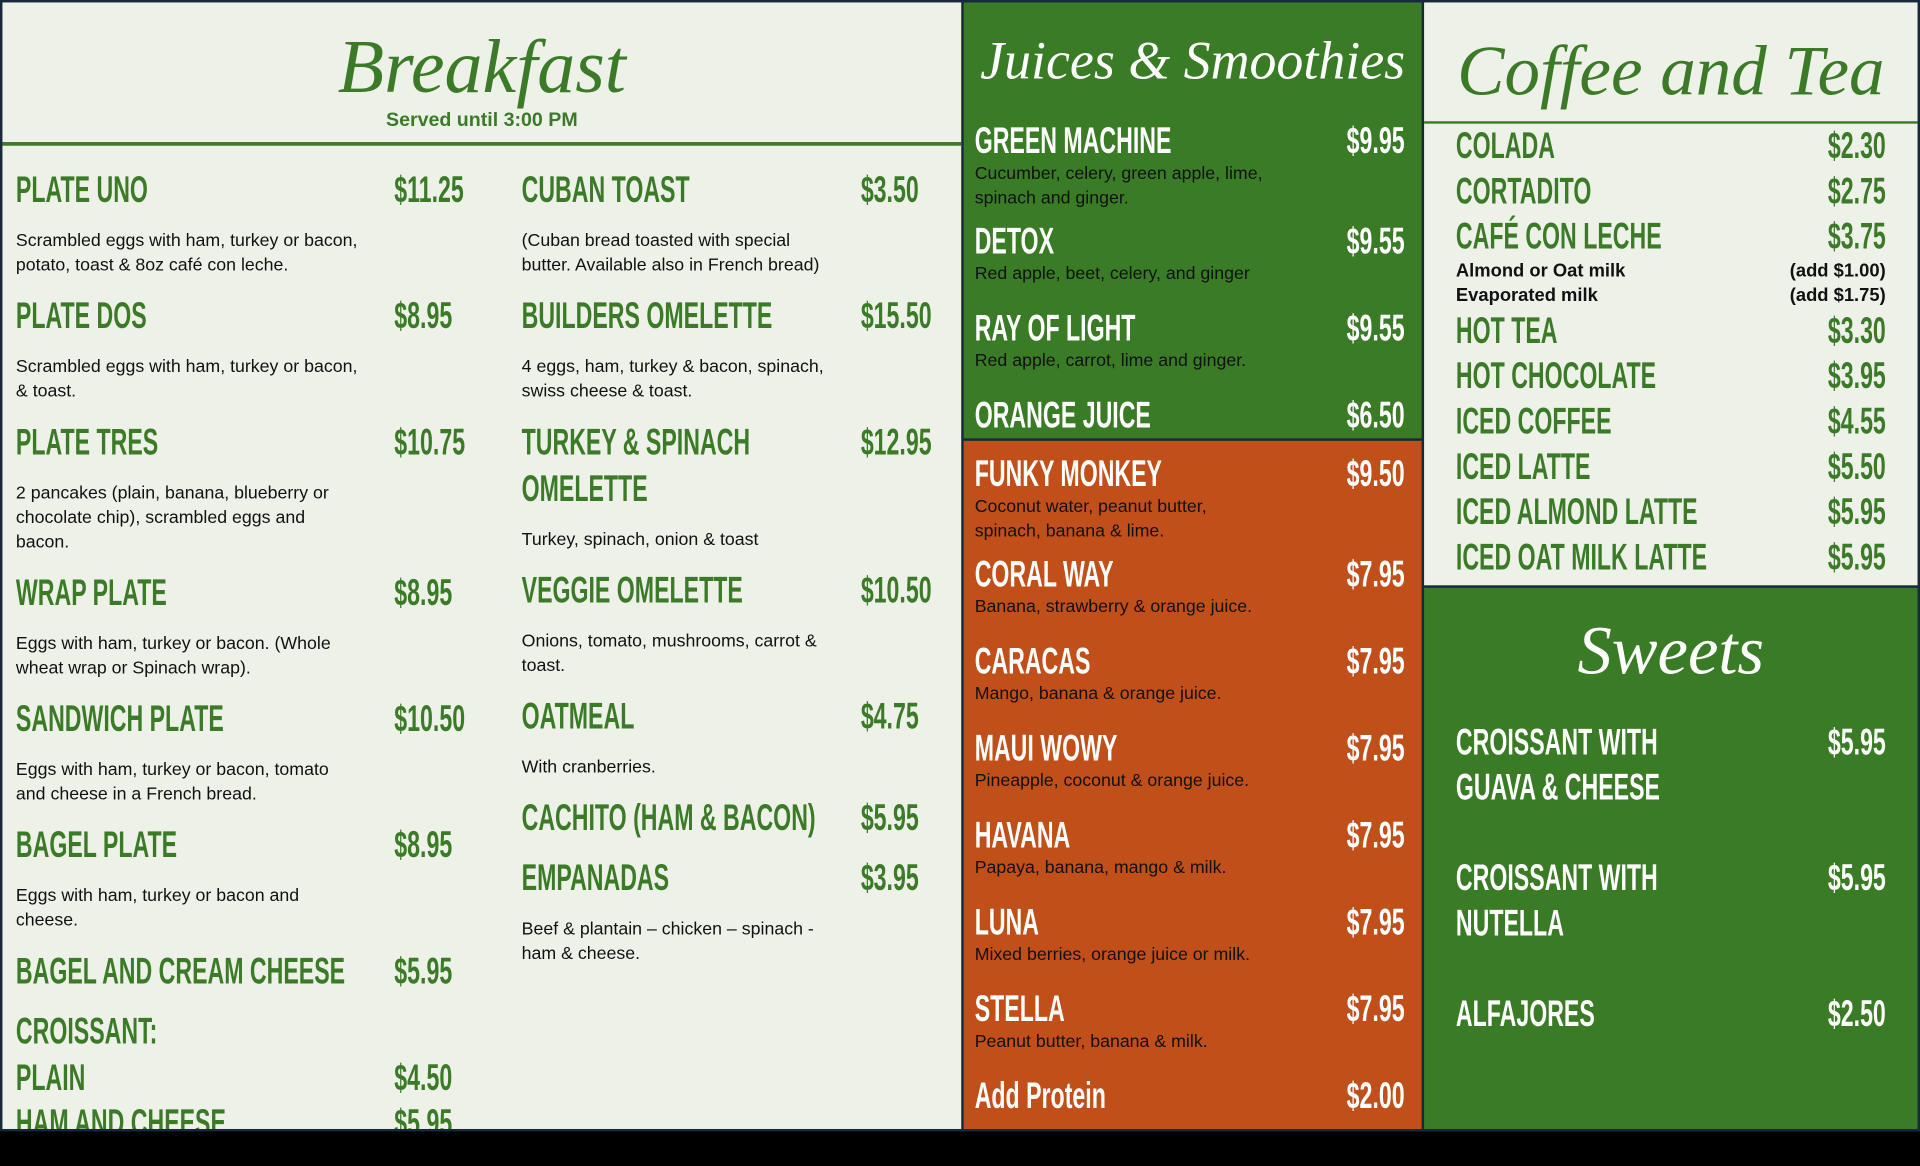 The width and height of the screenshot is (1920, 1166). I want to click on item-name: HAVANA, so click(1022, 835).